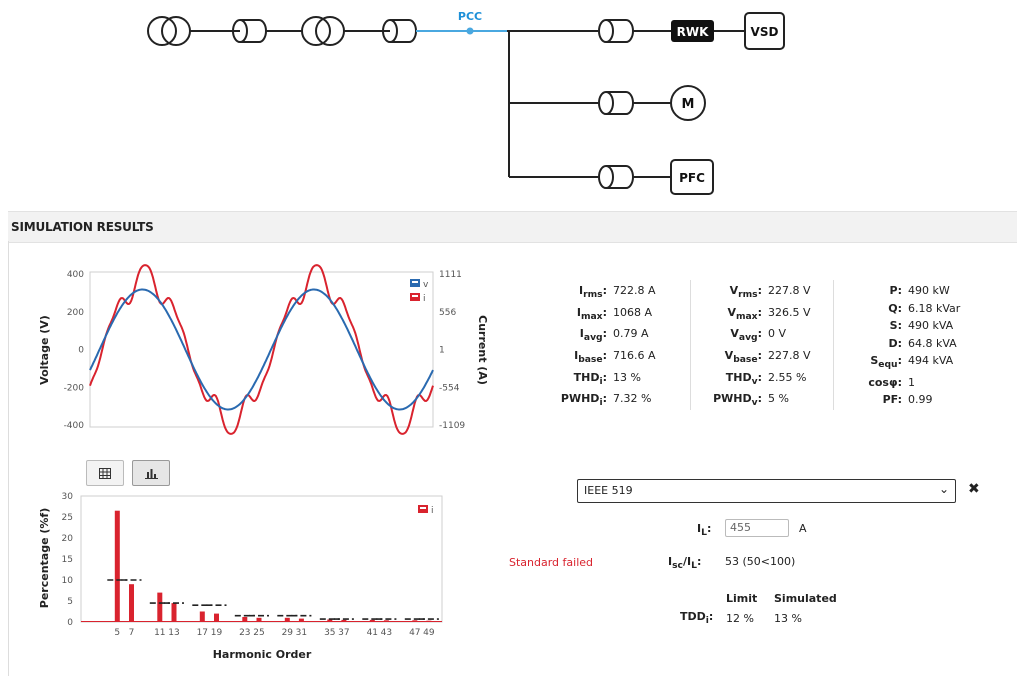 Image resolution: width=1017 pixels, height=676 pixels. Describe the element at coordinates (632, 399) in the screenshot. I see `stat-value: 7.32 %` at that location.